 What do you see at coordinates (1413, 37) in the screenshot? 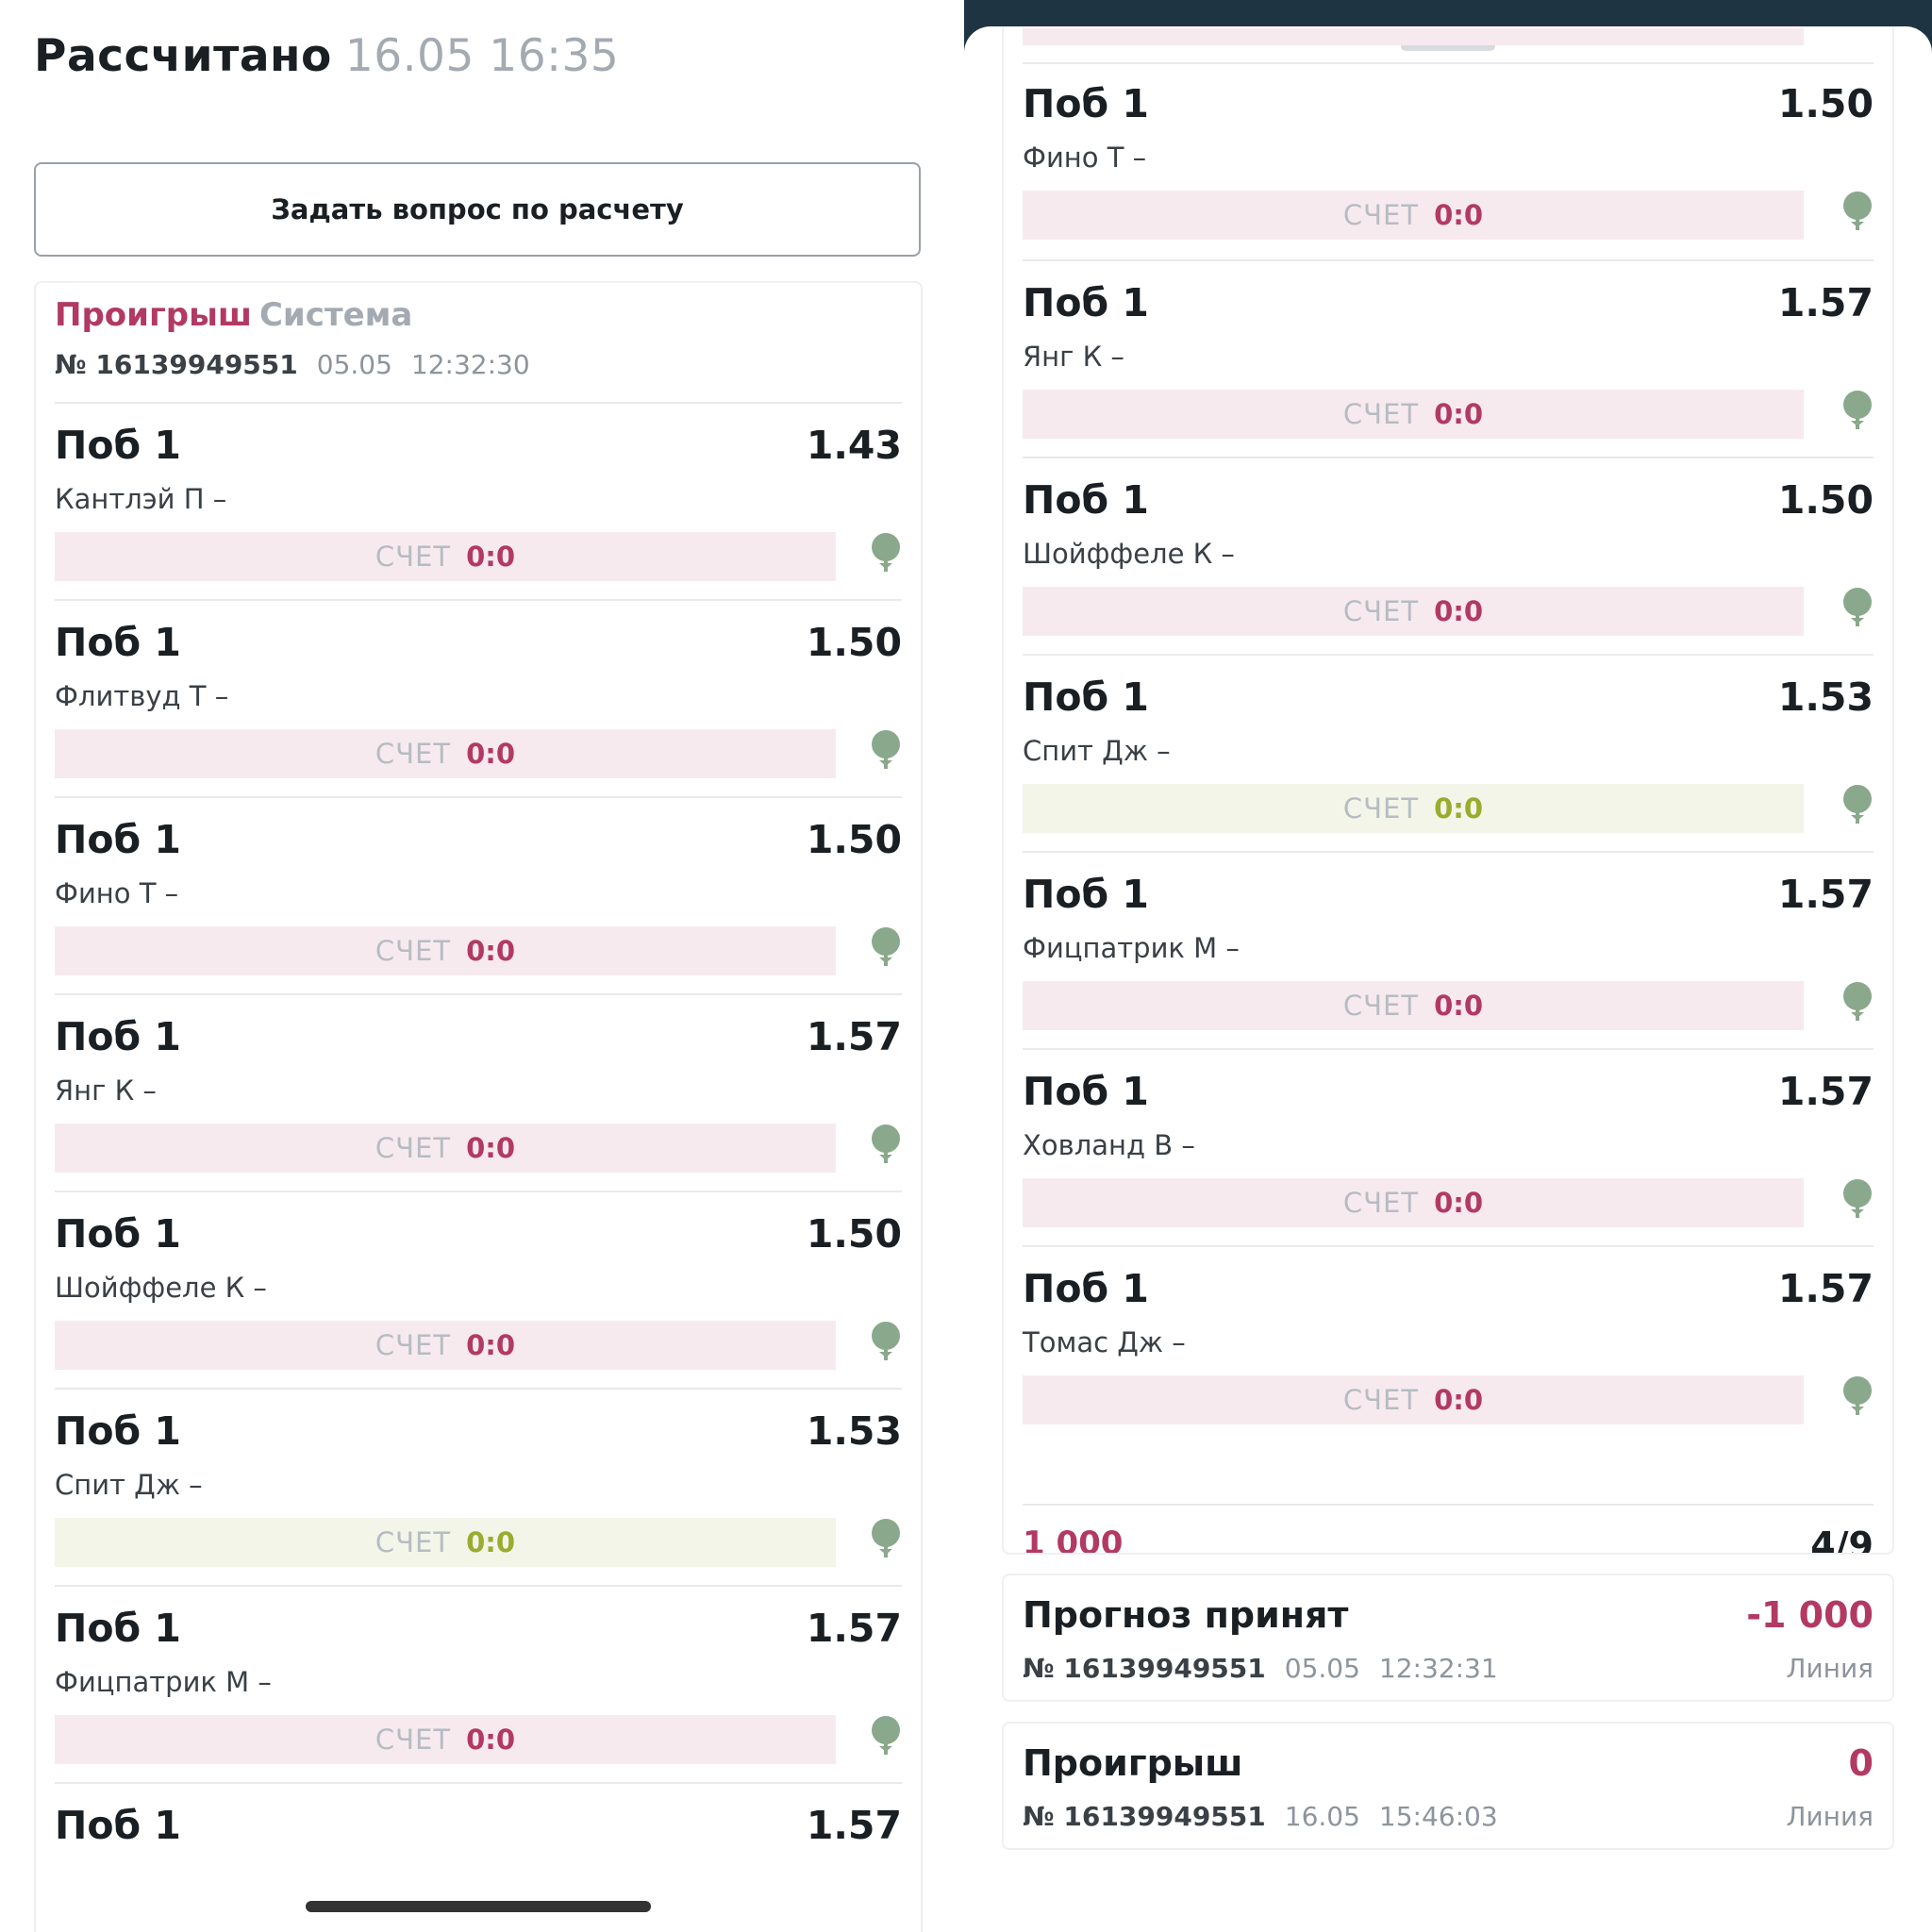
I see `score-bar-partial` at bounding box center [1413, 37].